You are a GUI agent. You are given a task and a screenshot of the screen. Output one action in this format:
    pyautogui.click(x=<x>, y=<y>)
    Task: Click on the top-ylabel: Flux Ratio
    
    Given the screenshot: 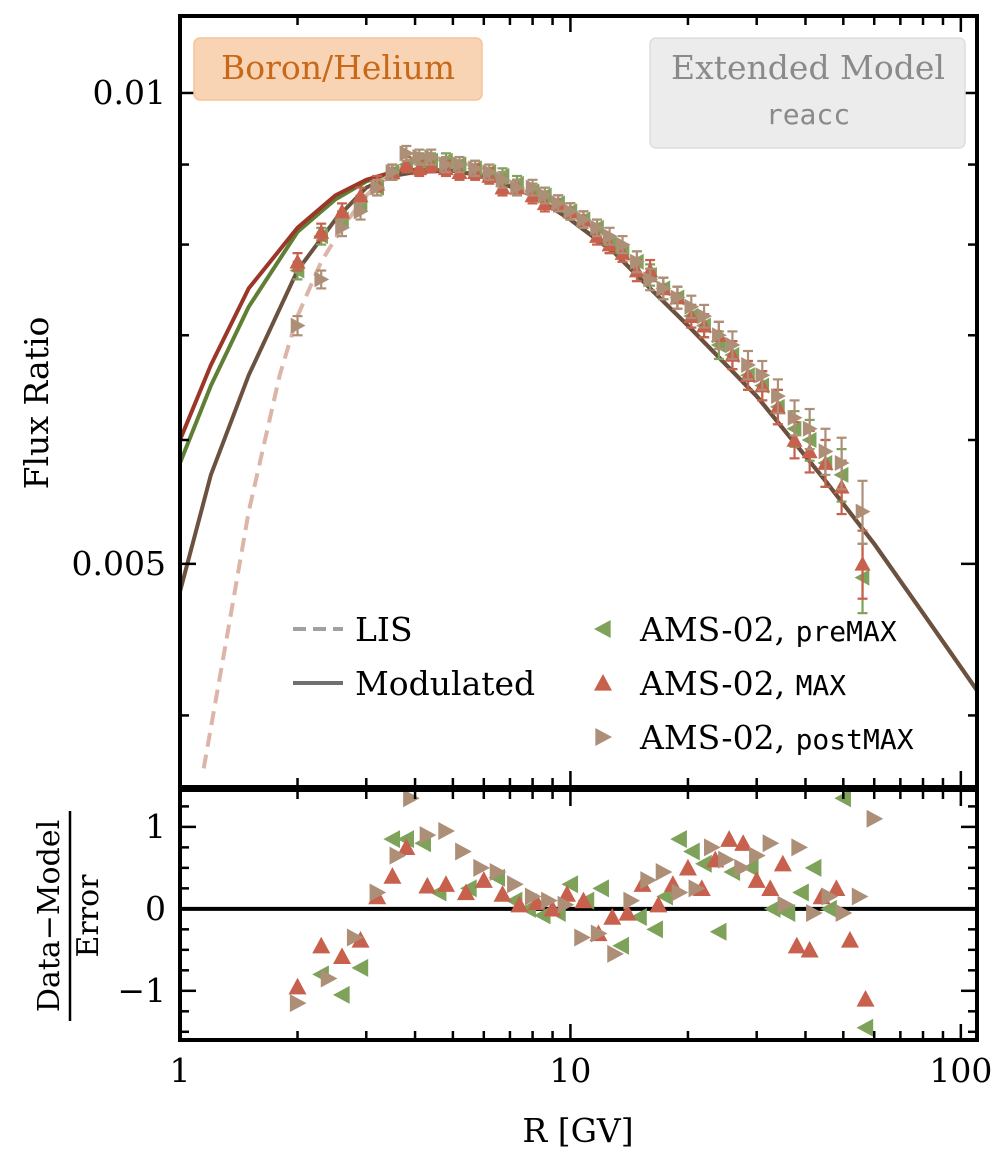 What is the action you would take?
    pyautogui.click(x=36, y=403)
    